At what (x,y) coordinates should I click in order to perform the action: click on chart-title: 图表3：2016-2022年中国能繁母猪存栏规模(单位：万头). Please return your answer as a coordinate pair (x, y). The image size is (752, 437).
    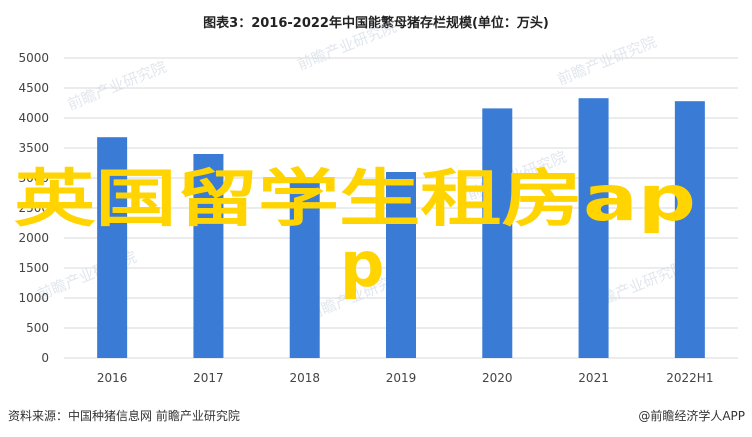
    Looking at the image, I should click on (376, 23).